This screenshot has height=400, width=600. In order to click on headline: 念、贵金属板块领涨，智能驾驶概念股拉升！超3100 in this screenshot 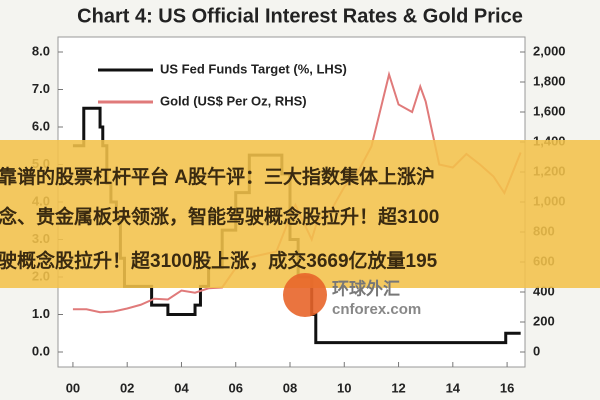, I will do `click(219, 216)`.